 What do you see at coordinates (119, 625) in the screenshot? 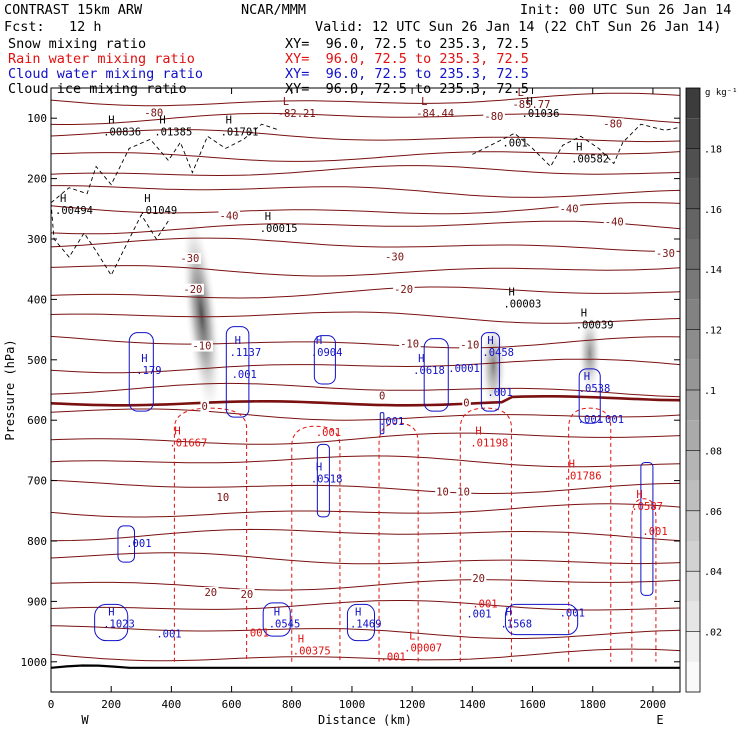
I see `cloud-water-extremum-value: .1023` at bounding box center [119, 625].